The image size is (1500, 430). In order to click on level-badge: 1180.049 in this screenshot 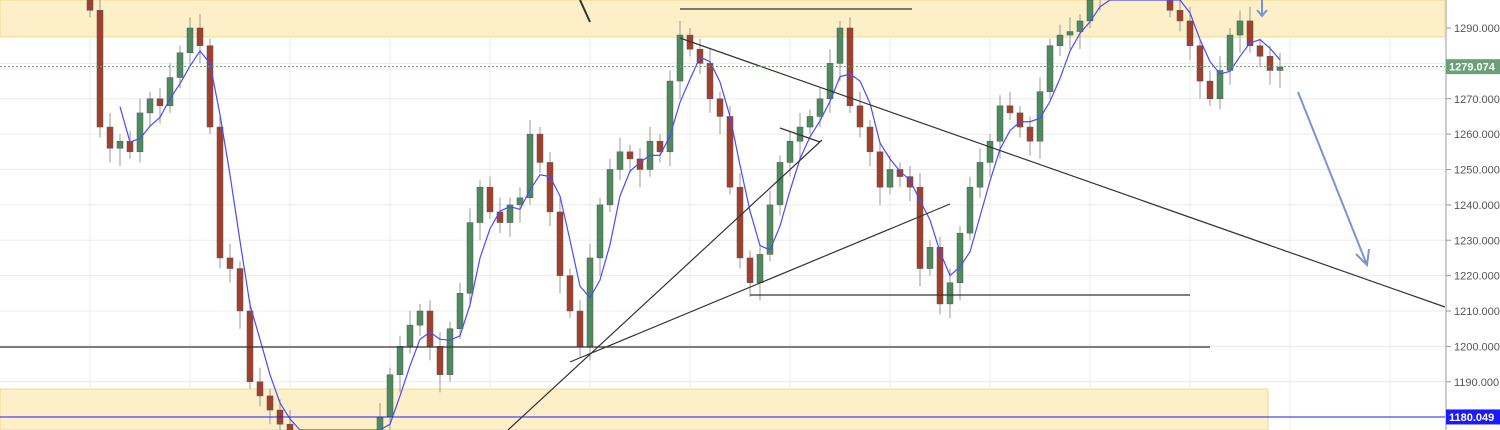, I will do `click(1473, 417)`.